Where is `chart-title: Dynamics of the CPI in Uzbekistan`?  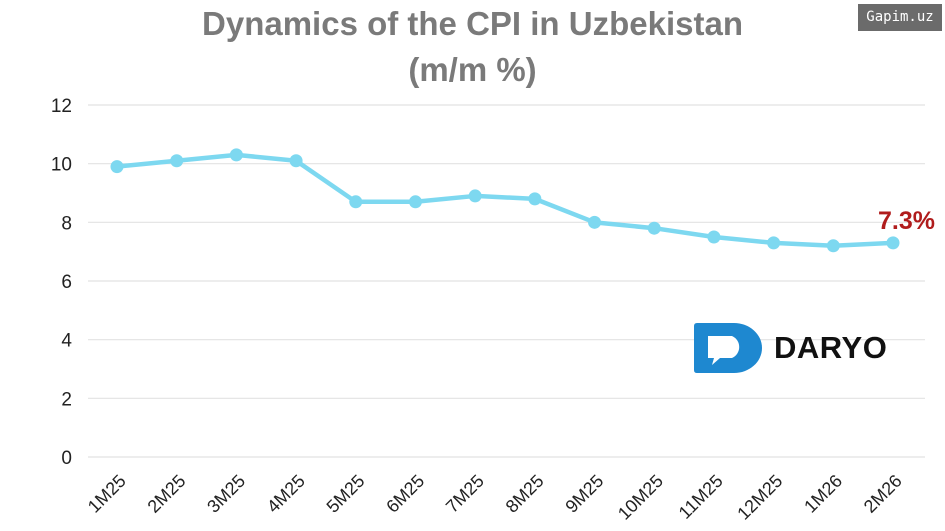 chart-title: Dynamics of the CPI in Uzbekistan is located at coordinates (472, 23).